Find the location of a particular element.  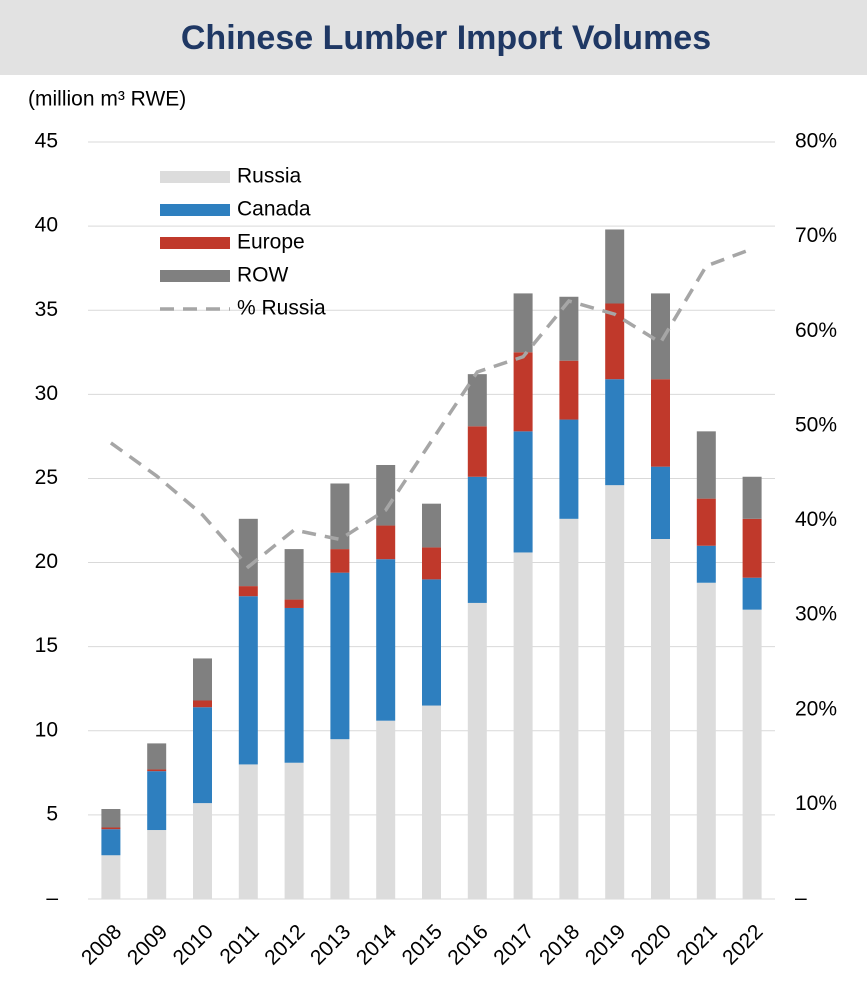

x-tick-label: 2017 is located at coordinates (513, 944).